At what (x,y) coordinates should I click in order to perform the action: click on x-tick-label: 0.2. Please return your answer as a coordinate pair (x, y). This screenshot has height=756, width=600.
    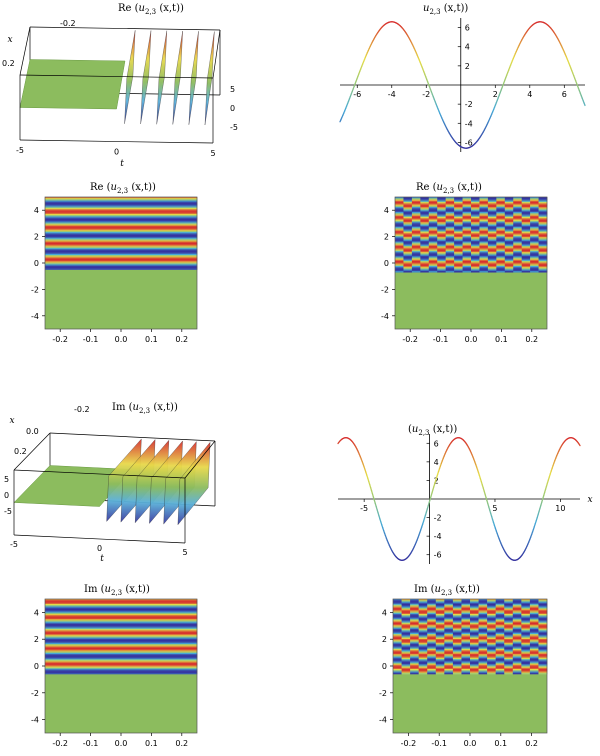
    Looking at the image, I should click on (8, 63).